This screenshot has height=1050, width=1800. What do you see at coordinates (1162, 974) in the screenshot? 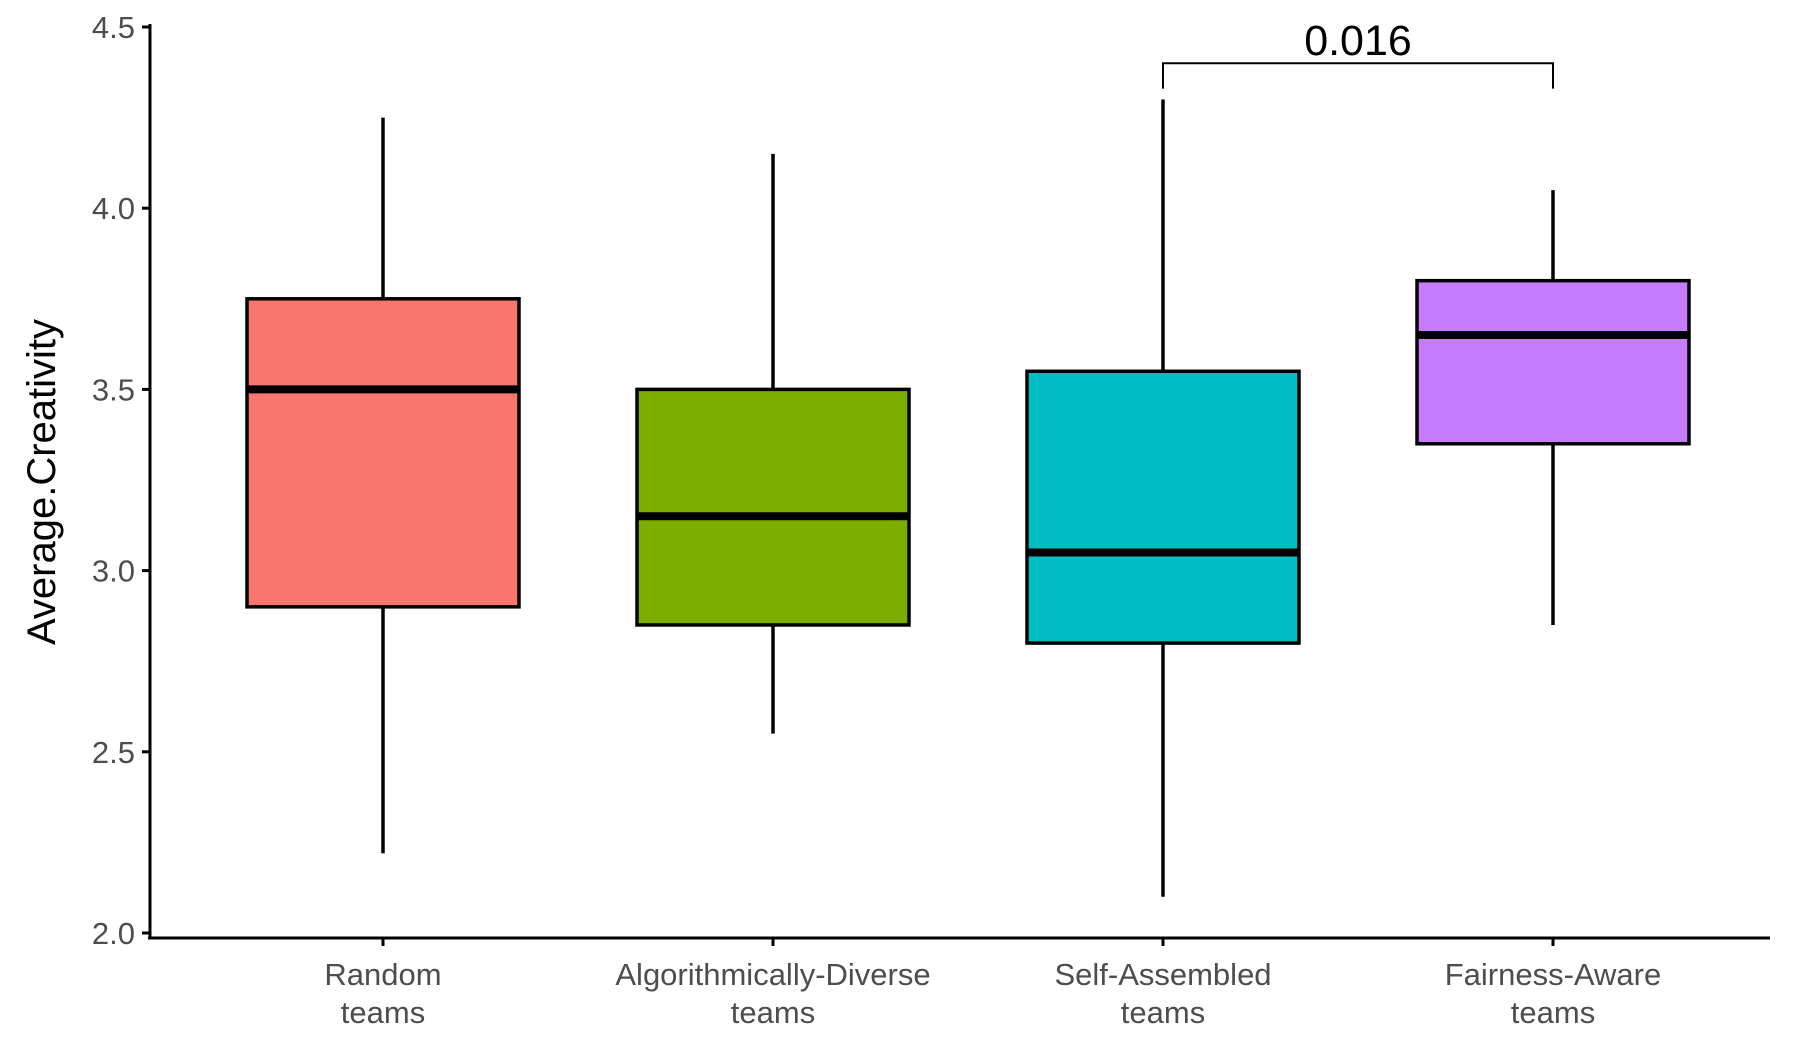
I see `x-tick-label: Self-Assembled` at bounding box center [1162, 974].